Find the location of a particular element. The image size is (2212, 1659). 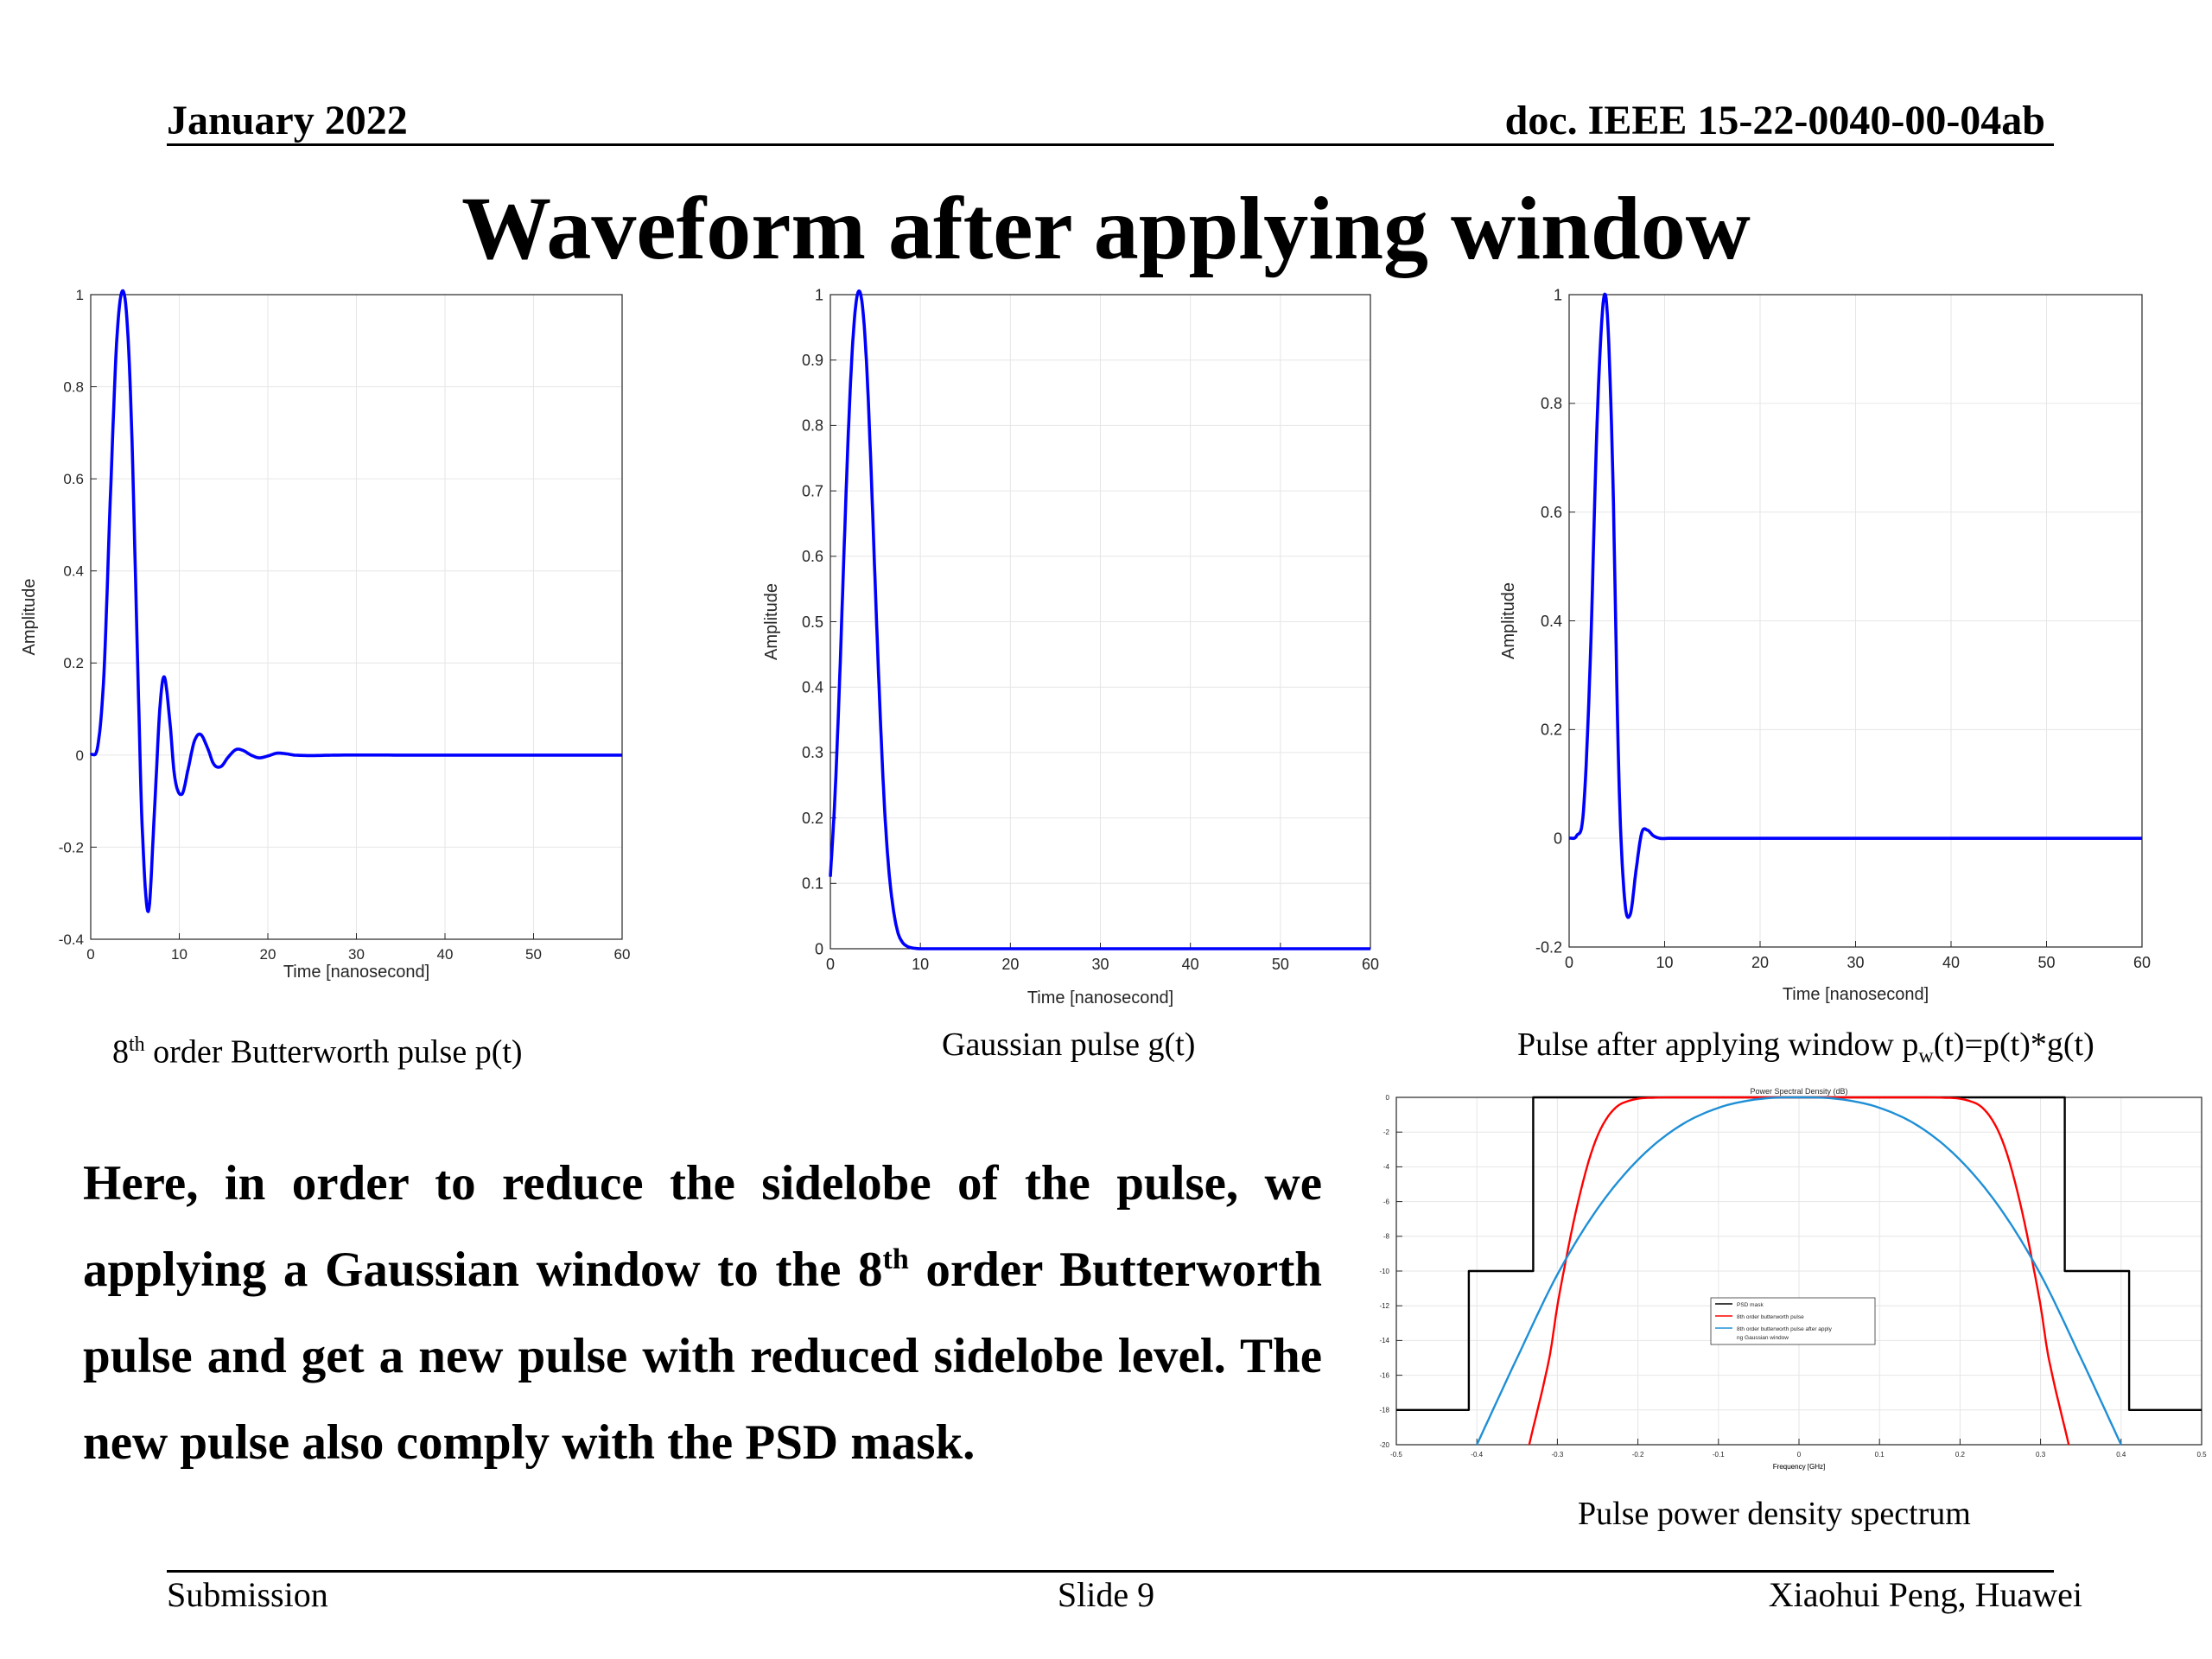

x-tick-label: -0.3 is located at coordinates (1558, 1455).